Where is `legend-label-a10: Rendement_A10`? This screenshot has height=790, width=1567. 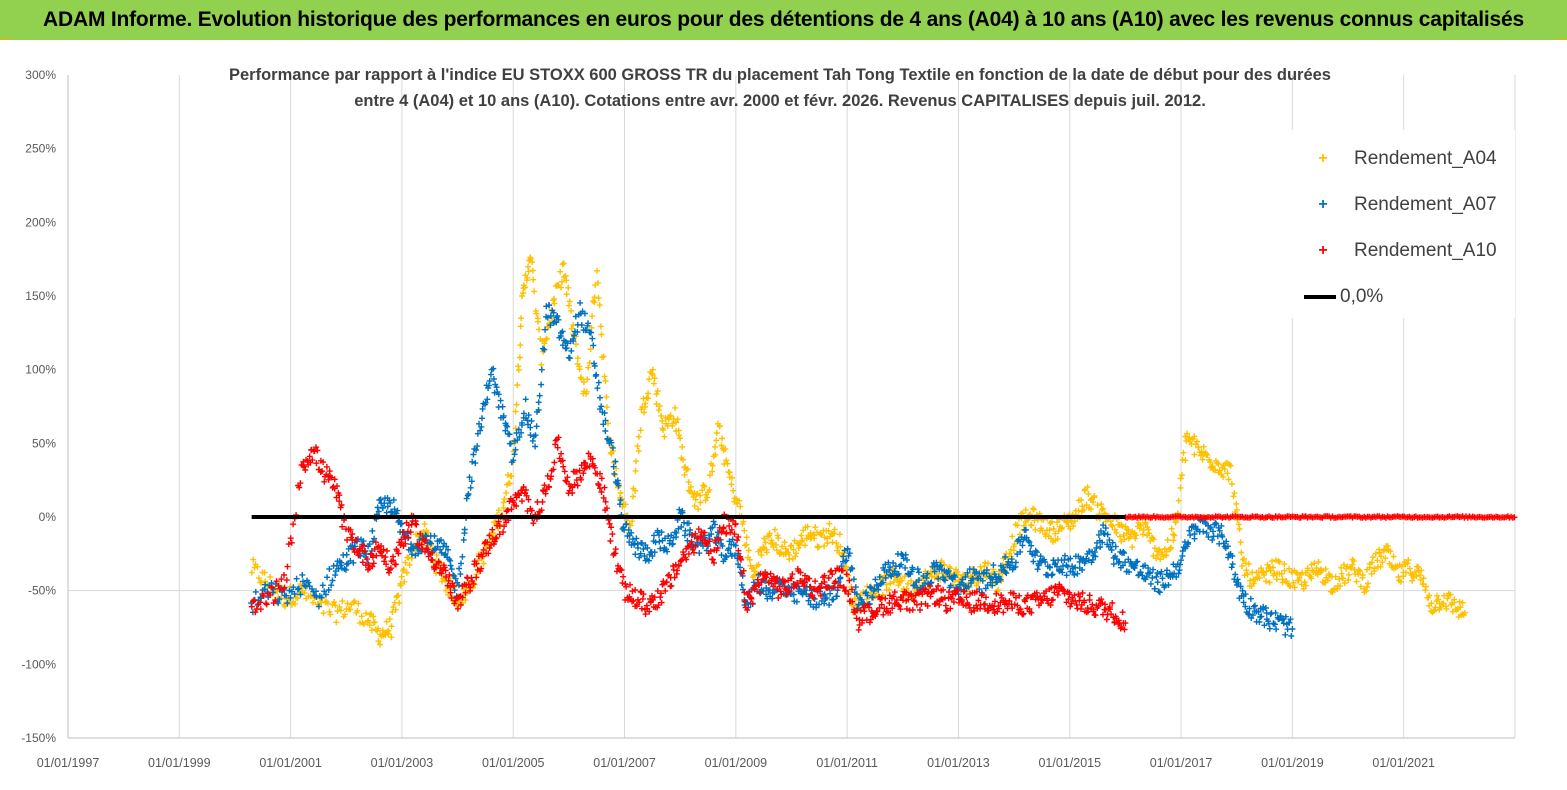
legend-label-a10: Rendement_A10 is located at coordinates (1425, 250).